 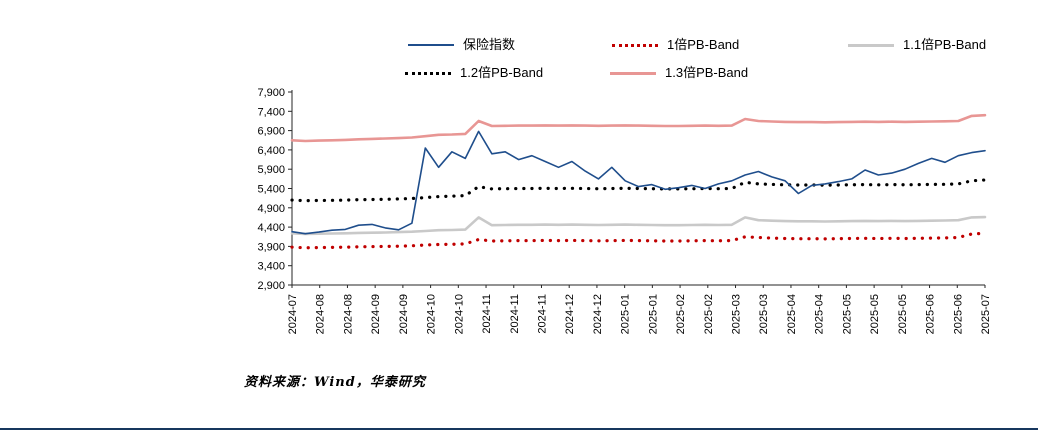 I want to click on y-axis-tick-label: 5,400, so click(x=271, y=190).